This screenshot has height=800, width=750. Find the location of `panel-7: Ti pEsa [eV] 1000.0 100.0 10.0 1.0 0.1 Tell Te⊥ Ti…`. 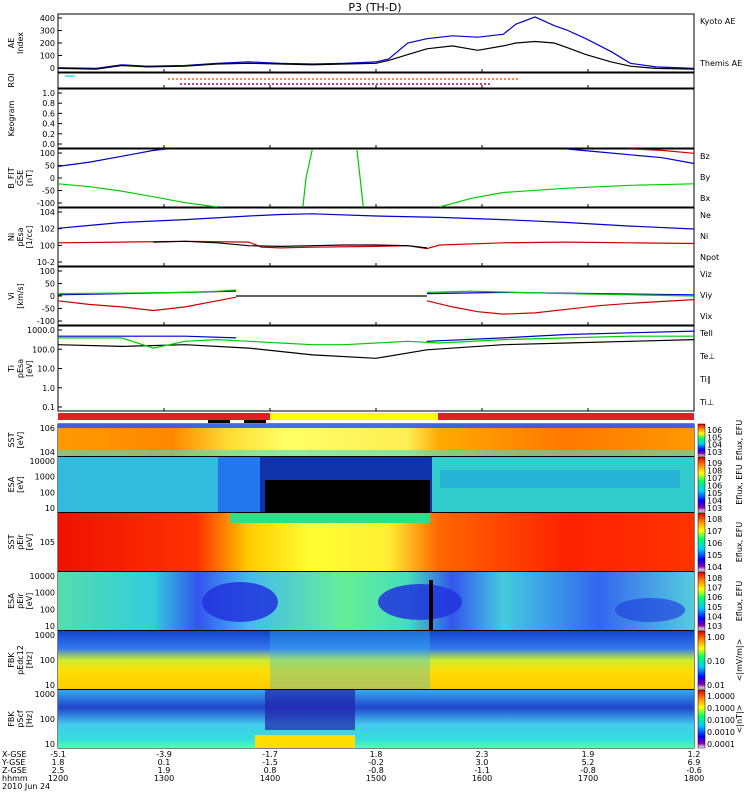

panel-7: Ti pEsa [eV] 1000.0 100.0 10.0 1.0 0.1 Tell Te⊥ Ti… is located at coordinates (361, 368).